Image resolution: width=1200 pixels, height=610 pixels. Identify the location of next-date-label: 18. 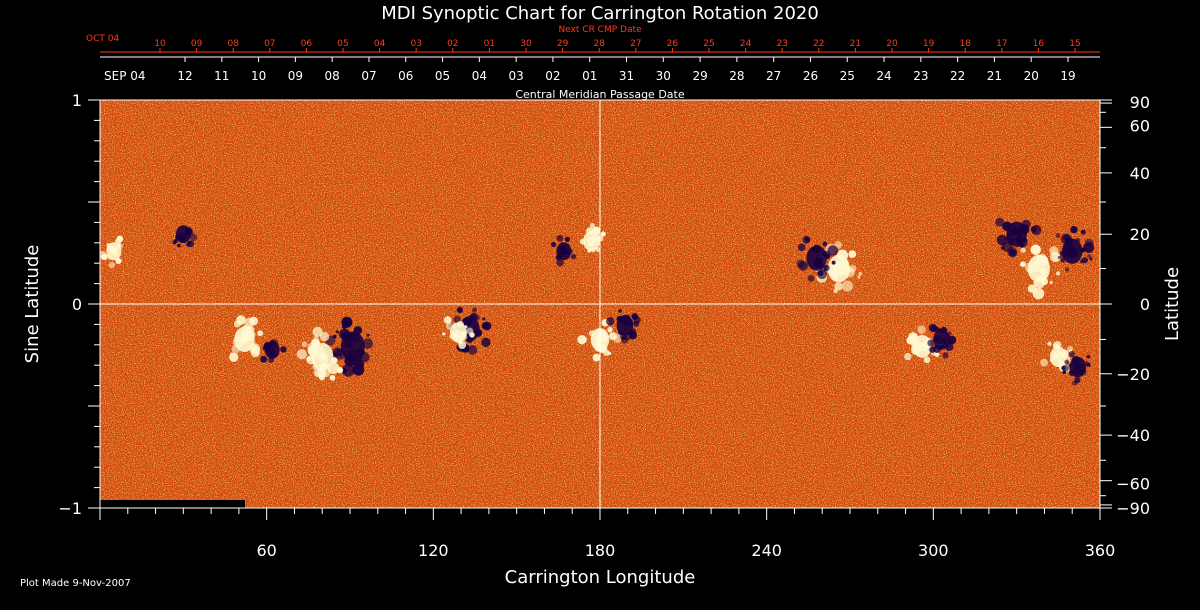
(965, 44).